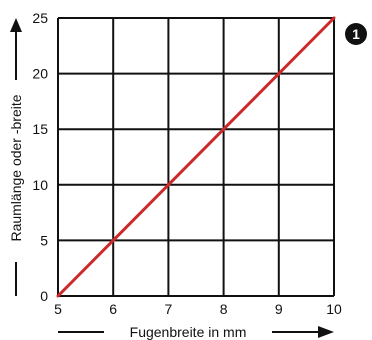 Image resolution: width=372 pixels, height=340 pixels. I want to click on y-tick-label: 15, so click(40, 129).